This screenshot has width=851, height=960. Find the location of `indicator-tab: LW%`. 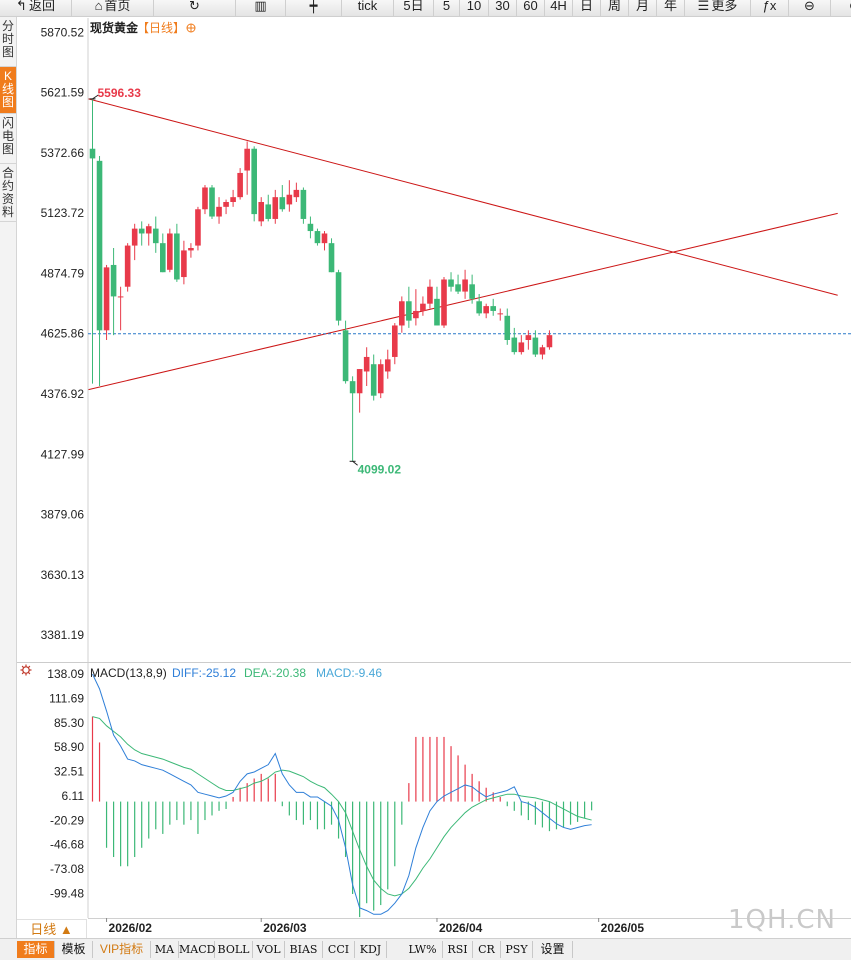

indicator-tab: LW% is located at coordinates (423, 949).